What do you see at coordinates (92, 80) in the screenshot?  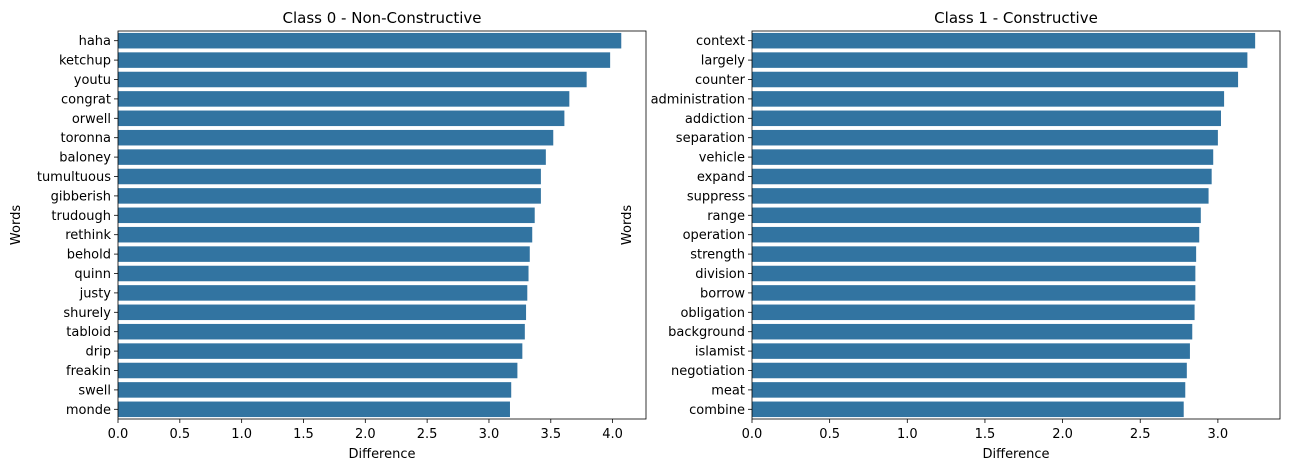 I see `y-tick-label: youtu` at bounding box center [92, 80].